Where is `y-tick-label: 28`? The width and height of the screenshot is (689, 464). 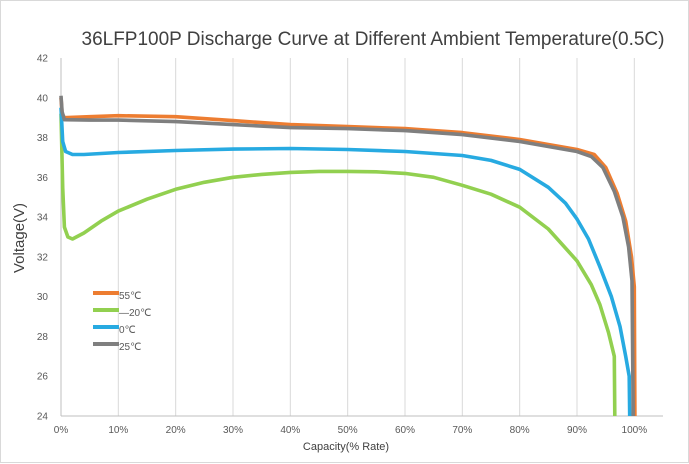 y-tick-label: 28 is located at coordinates (43, 337).